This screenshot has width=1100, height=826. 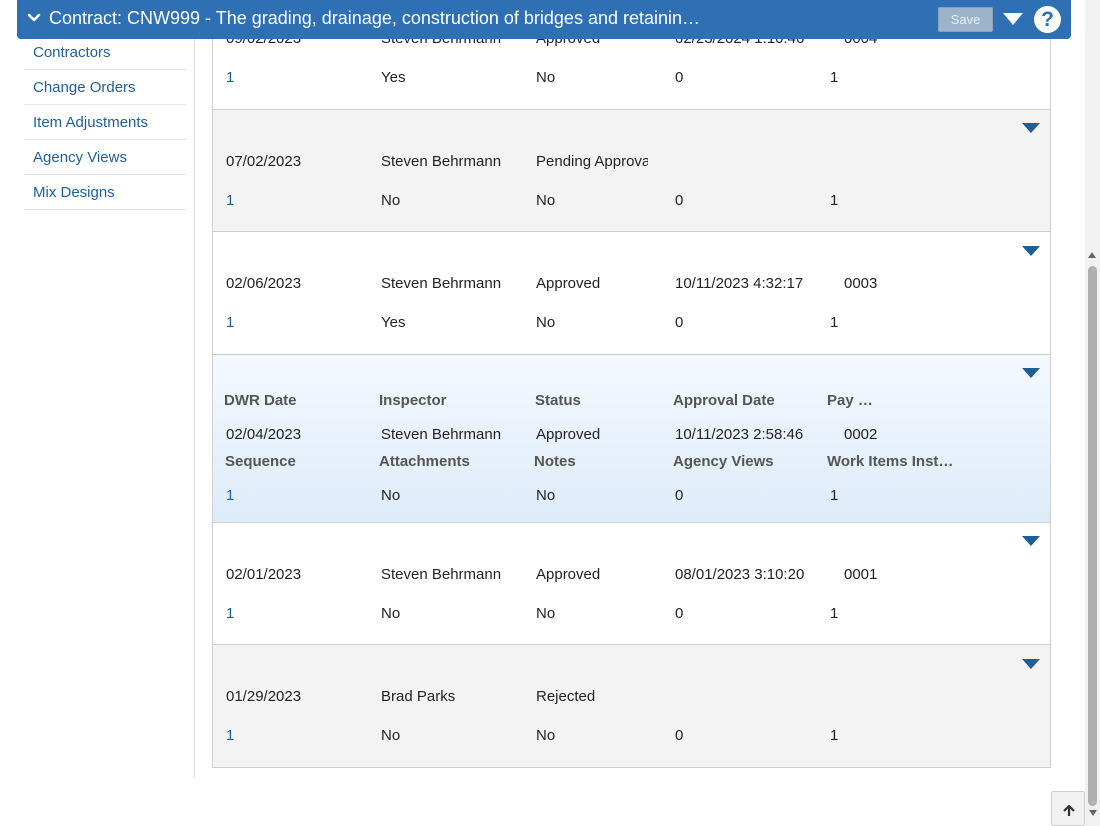 What do you see at coordinates (1092, 536) in the screenshot?
I see `scrollbar-thumb` at bounding box center [1092, 536].